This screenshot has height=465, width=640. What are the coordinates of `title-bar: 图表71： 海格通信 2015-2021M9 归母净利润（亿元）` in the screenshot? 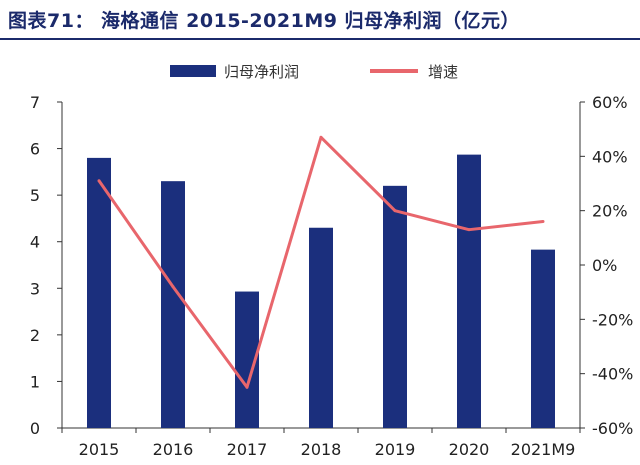 It's located at (320, 20).